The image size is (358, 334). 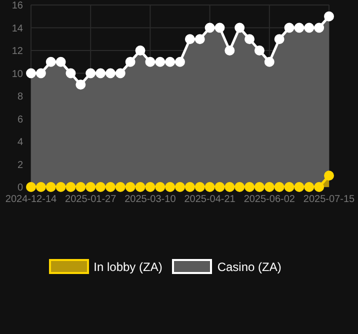 I want to click on y-tick-label: 6, so click(x=20, y=120).